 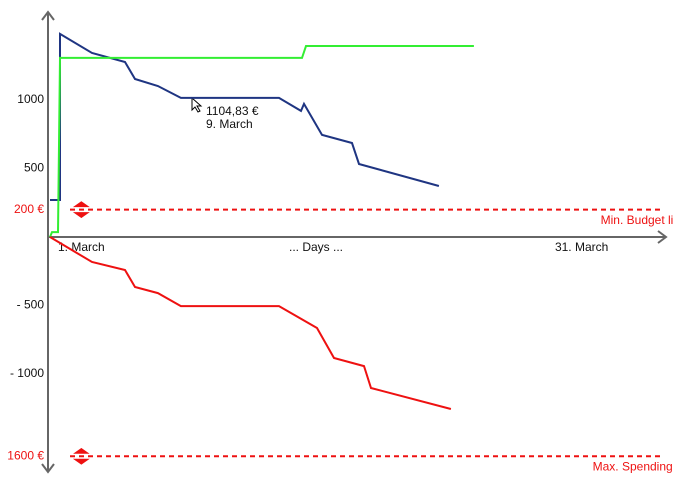 I want to click on limit-label: Max. Spending limit, so click(x=633, y=466).